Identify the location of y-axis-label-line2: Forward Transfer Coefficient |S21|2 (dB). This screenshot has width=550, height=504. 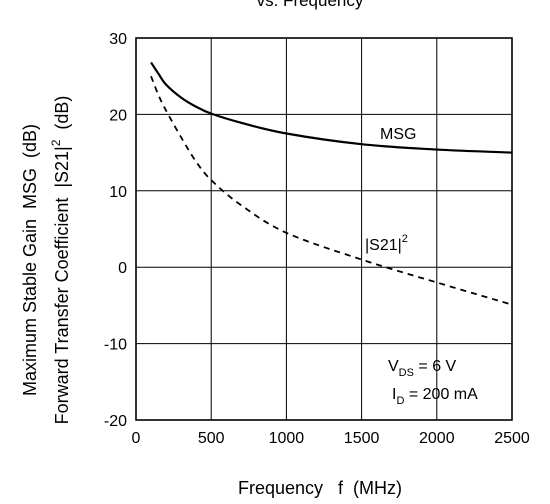
(60, 260).